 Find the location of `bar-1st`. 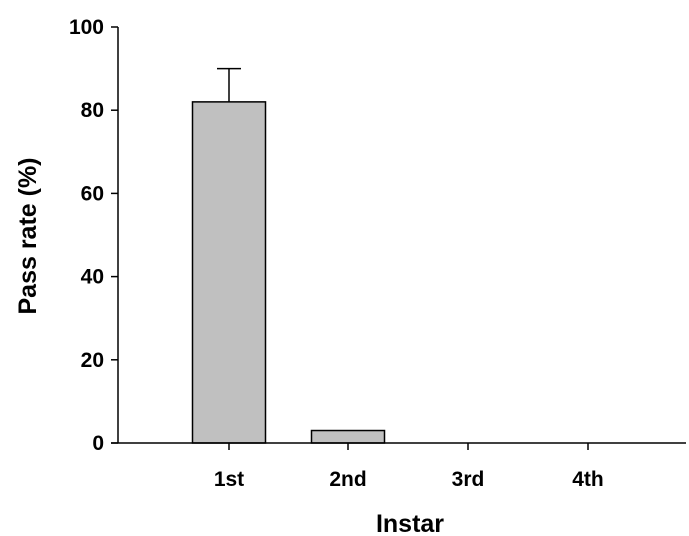

bar-1st is located at coordinates (229, 272).